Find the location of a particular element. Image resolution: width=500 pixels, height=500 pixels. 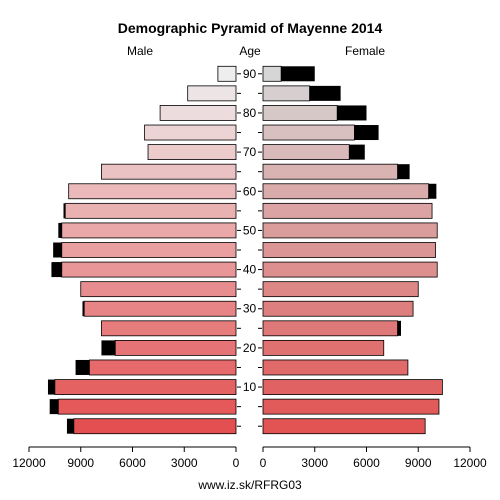

age-tick-label: 90 is located at coordinates (250, 74).